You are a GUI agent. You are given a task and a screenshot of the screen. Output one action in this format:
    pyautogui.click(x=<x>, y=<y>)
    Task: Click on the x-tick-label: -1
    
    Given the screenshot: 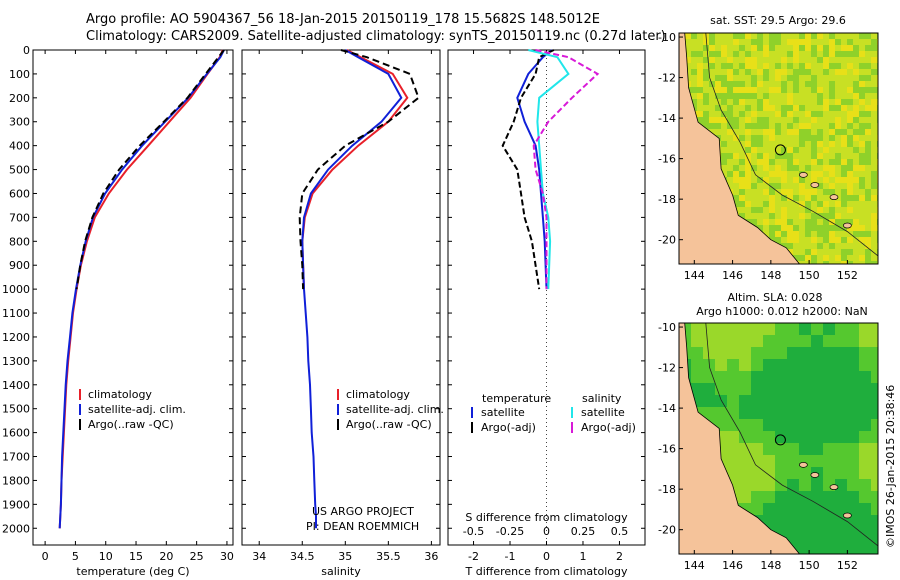 What is the action you would take?
    pyautogui.click(x=510, y=556)
    